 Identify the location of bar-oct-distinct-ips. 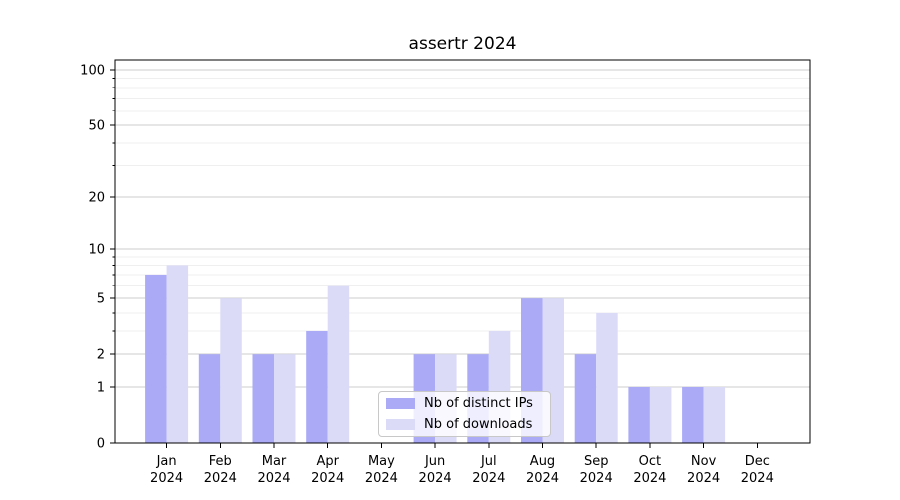
(639, 414).